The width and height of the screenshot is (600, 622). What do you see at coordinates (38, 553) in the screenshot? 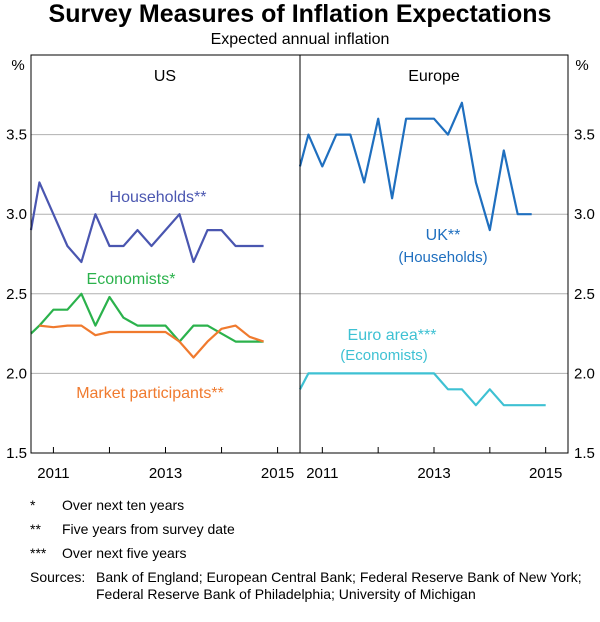
I see `note-mark: ***` at bounding box center [38, 553].